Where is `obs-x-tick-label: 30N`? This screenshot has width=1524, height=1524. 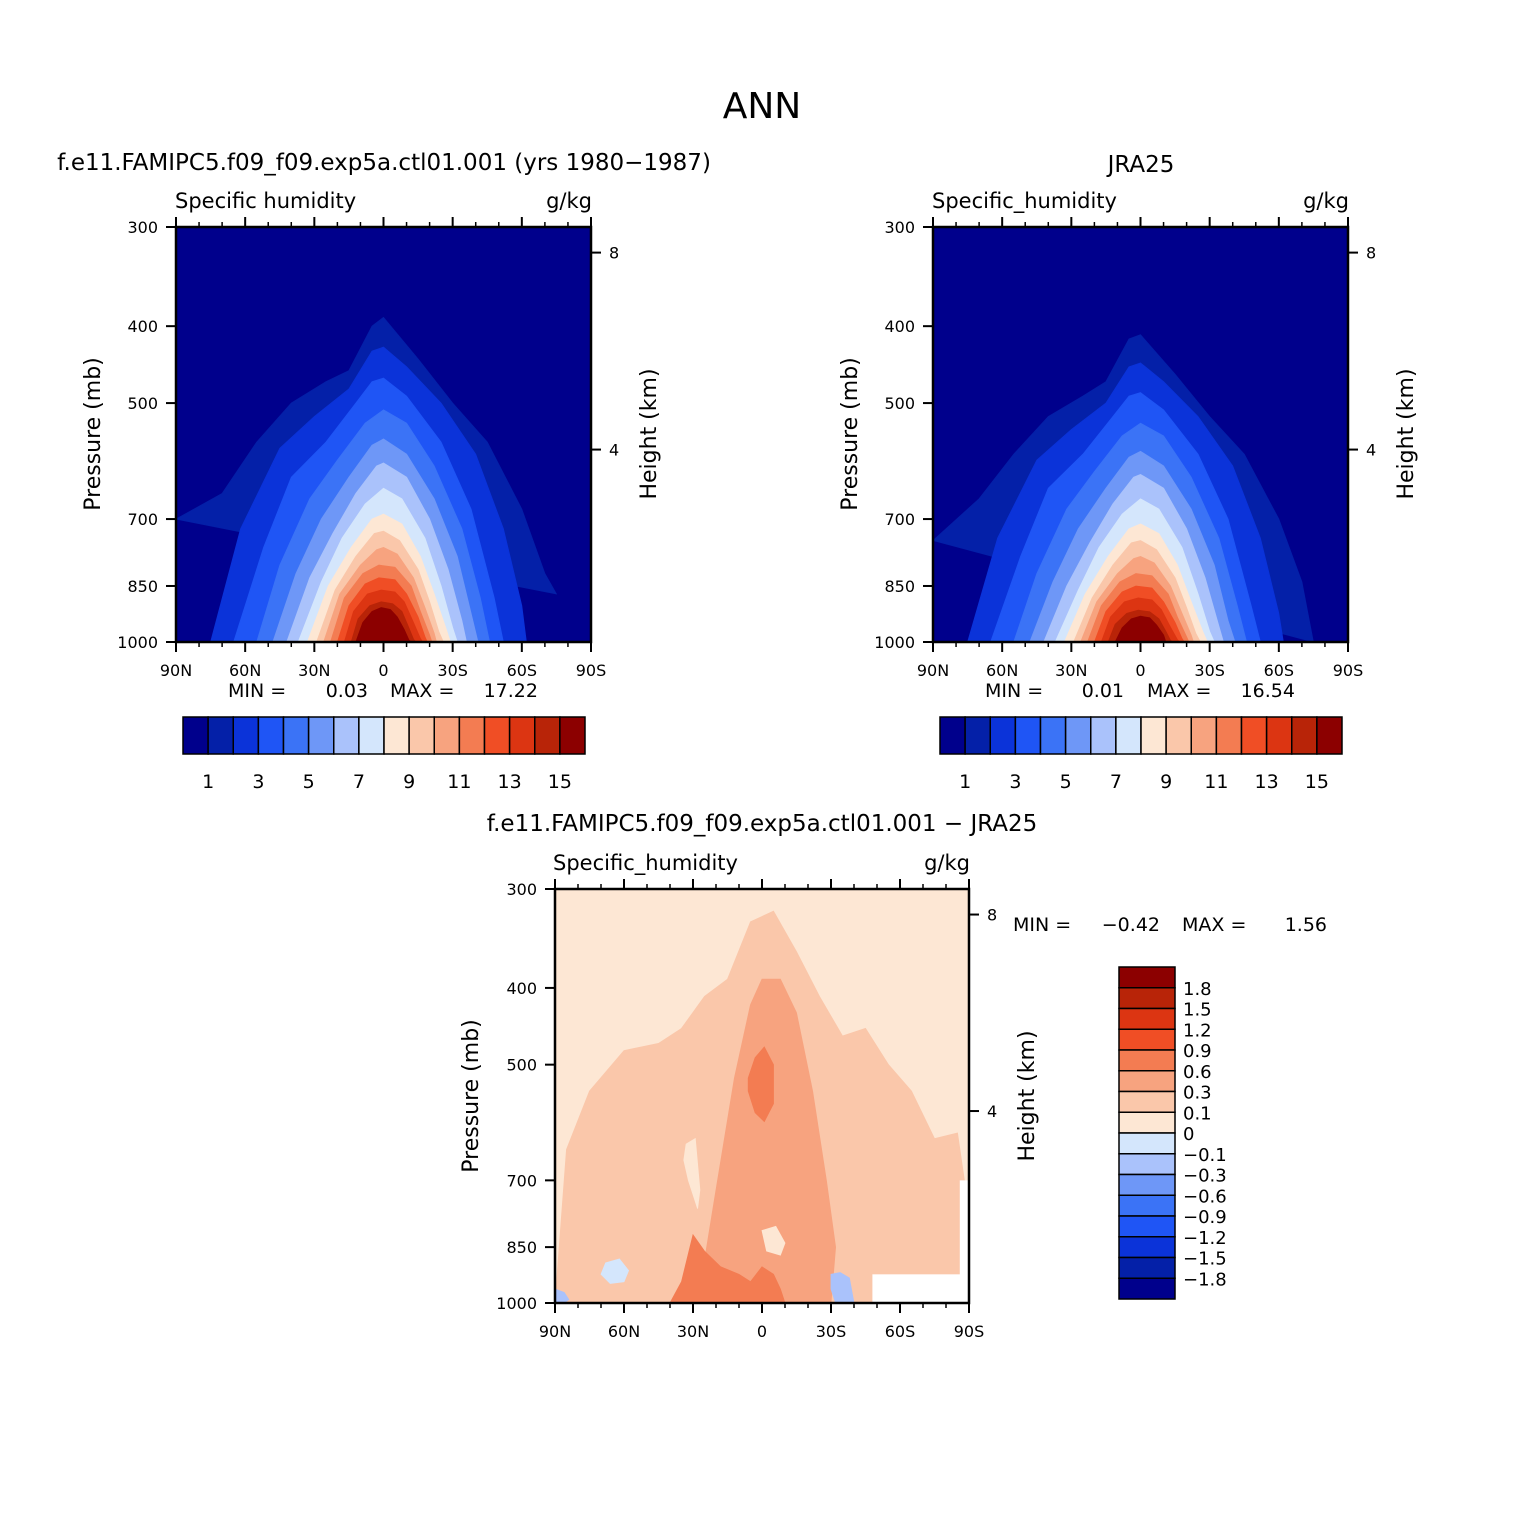 obs-x-tick-label: 30N is located at coordinates (1071, 670).